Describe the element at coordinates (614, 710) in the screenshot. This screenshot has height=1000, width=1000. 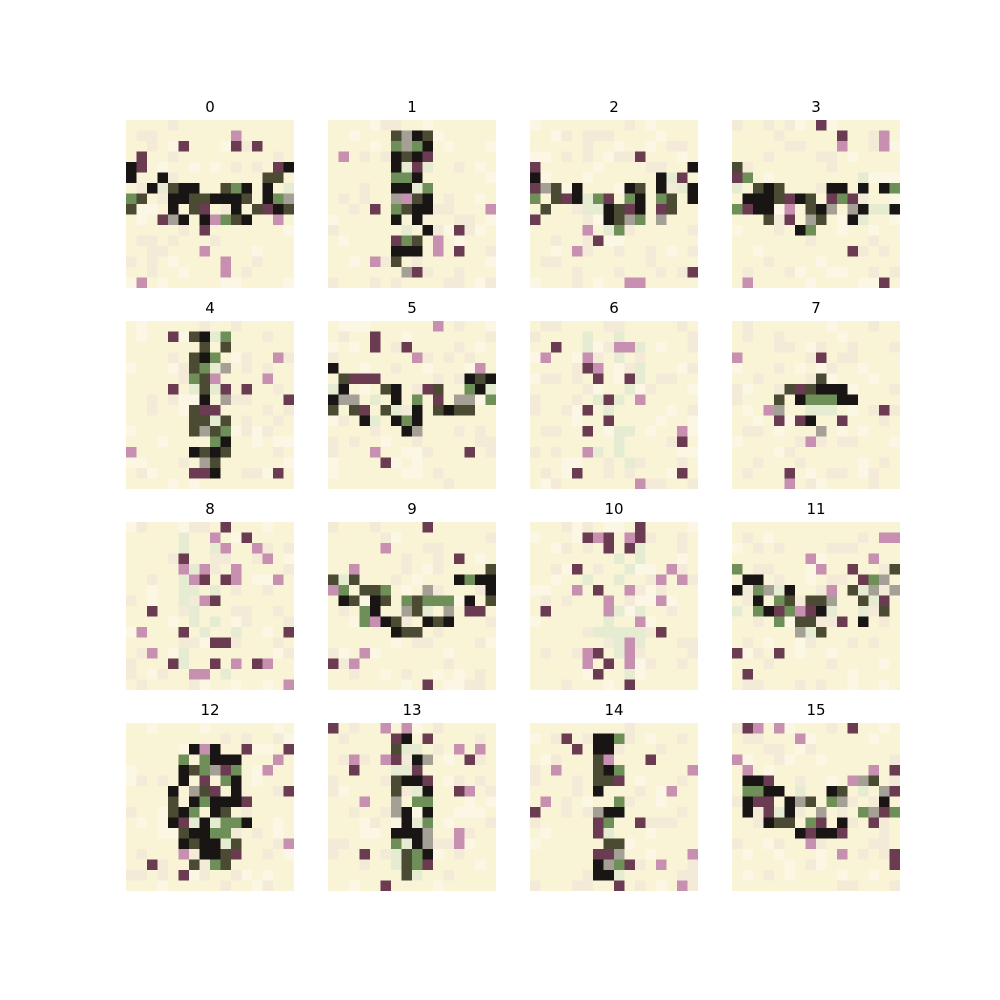
I see `tile-title: 14` at that location.